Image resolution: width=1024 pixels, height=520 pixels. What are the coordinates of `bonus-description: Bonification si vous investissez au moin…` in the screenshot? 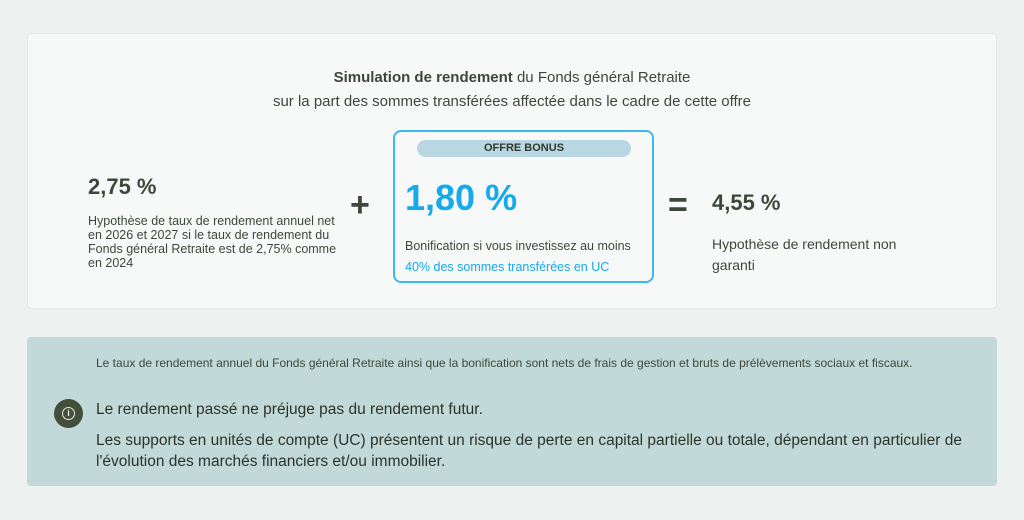 It's located at (528, 257).